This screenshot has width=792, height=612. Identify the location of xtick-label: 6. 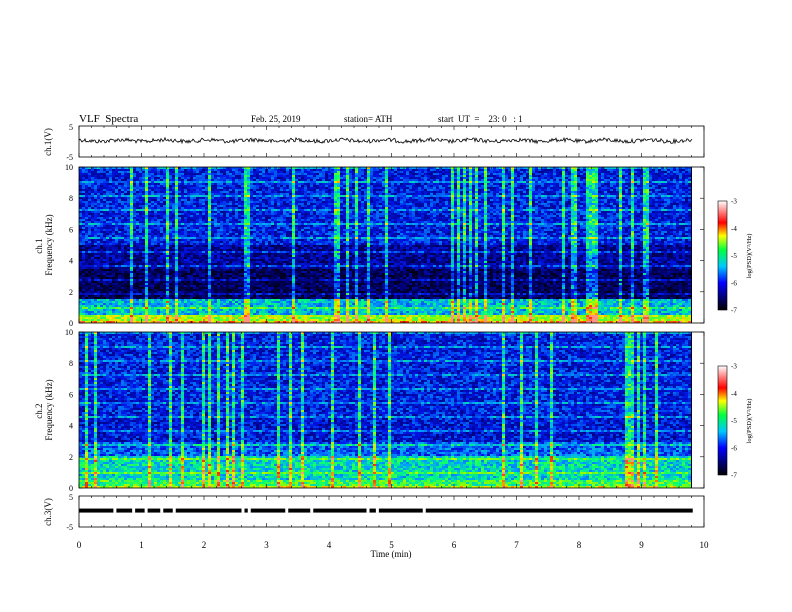
(454, 545).